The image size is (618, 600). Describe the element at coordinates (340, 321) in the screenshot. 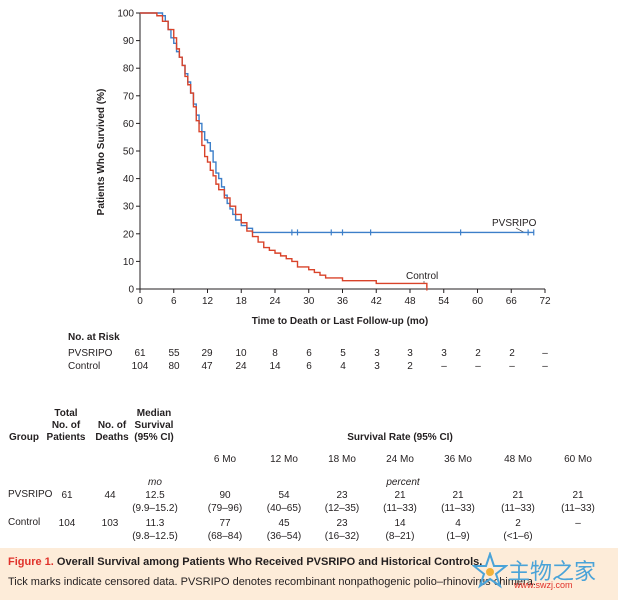

I see `x-axis-label: Time to Death or Last Follow-up (mo)` at that location.